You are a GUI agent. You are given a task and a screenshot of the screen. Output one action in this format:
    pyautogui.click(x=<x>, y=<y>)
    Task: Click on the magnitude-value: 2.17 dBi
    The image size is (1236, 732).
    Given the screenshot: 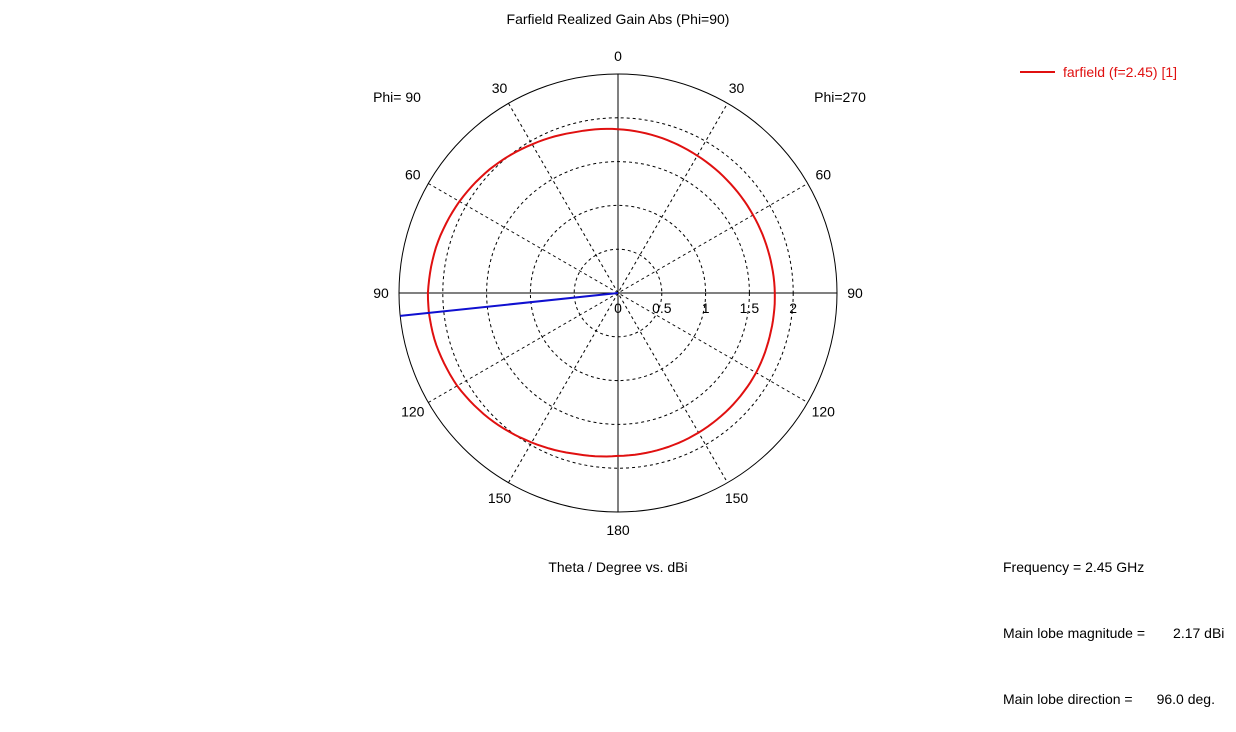 What is the action you would take?
    pyautogui.click(x=1199, y=633)
    